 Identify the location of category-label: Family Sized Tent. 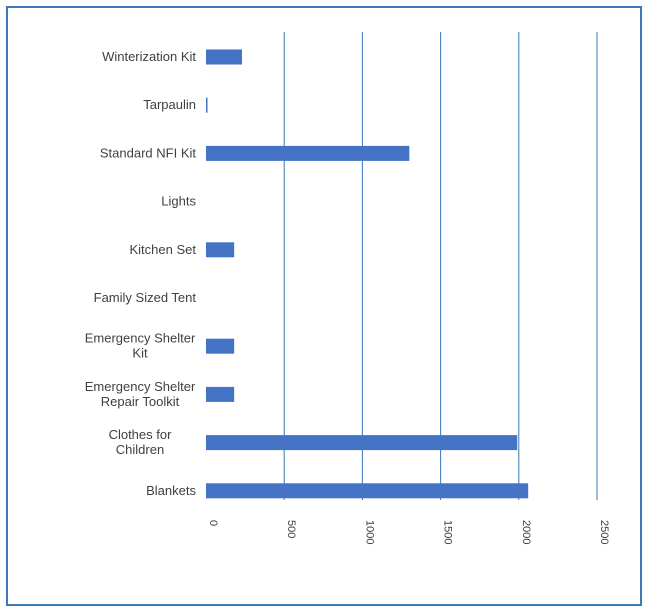
(145, 297).